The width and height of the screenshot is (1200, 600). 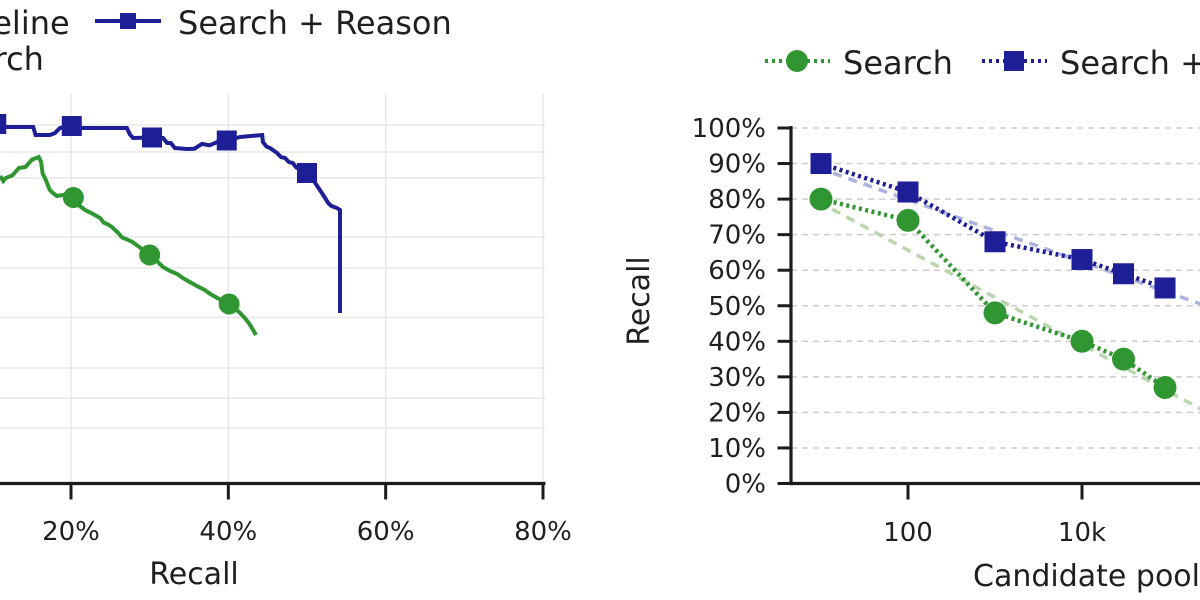 I want to click on right-y-tick-label: 40%, so click(x=737, y=342).